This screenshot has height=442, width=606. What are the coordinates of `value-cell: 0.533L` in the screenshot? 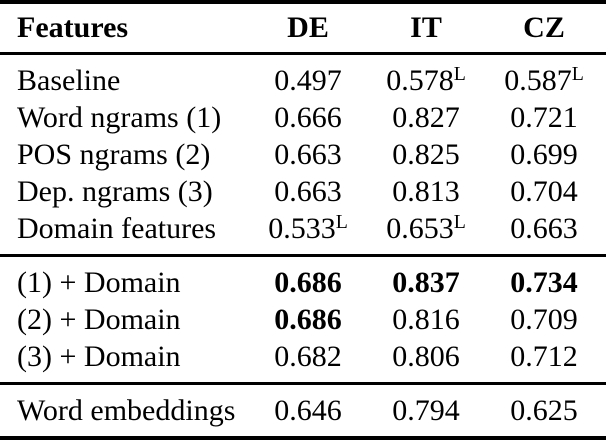 It's located at (308, 233).